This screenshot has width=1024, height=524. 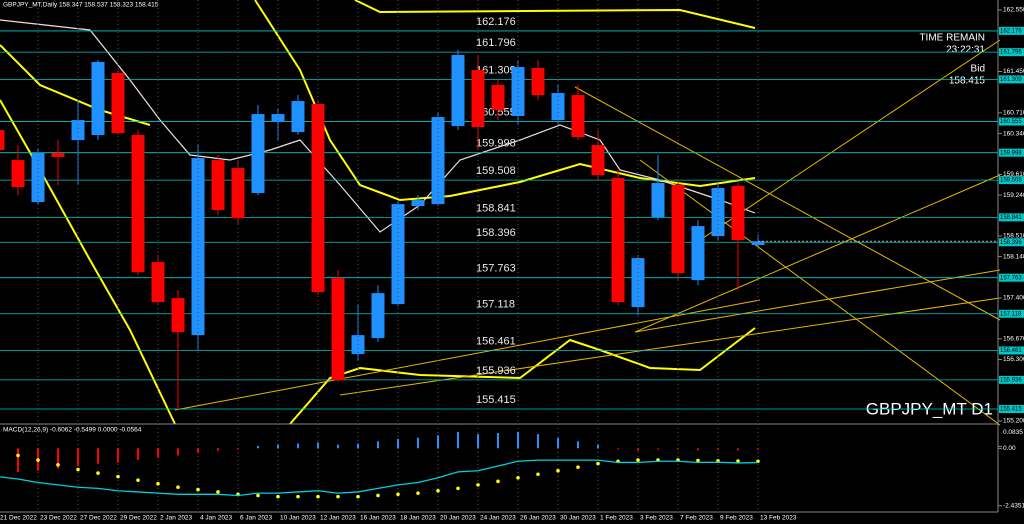 What do you see at coordinates (1011, 122) in the screenshot?
I see `level-axis-label: 160.555` at bounding box center [1011, 122].